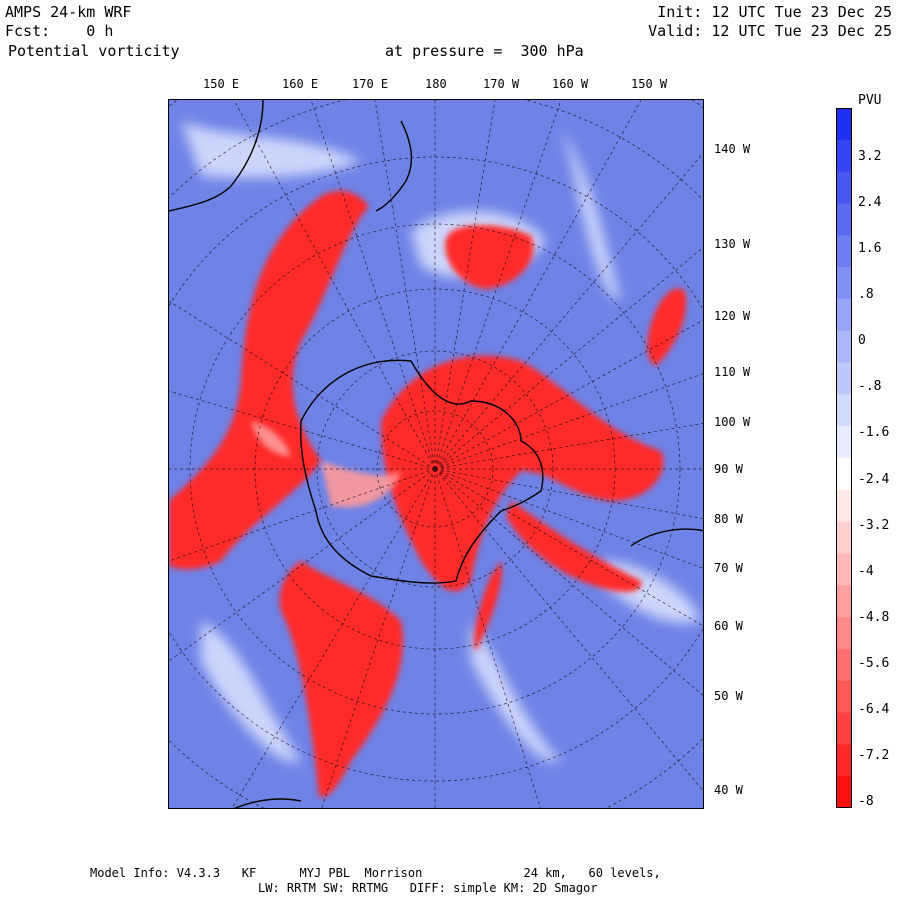  I want to click on colorbar-tick-label: -3.2, so click(874, 525).